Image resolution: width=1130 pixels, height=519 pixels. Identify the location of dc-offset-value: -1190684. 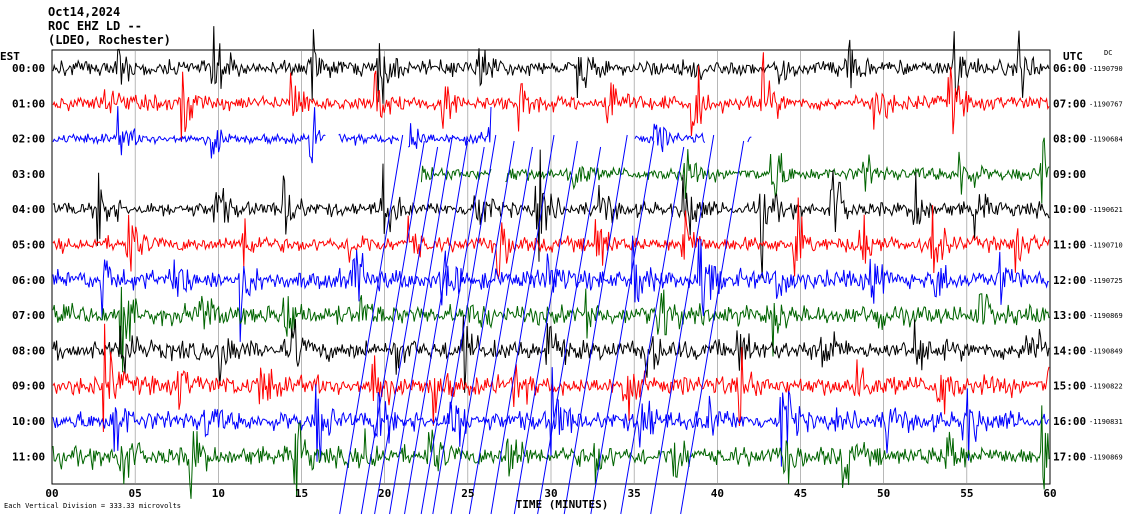
(1106, 140).